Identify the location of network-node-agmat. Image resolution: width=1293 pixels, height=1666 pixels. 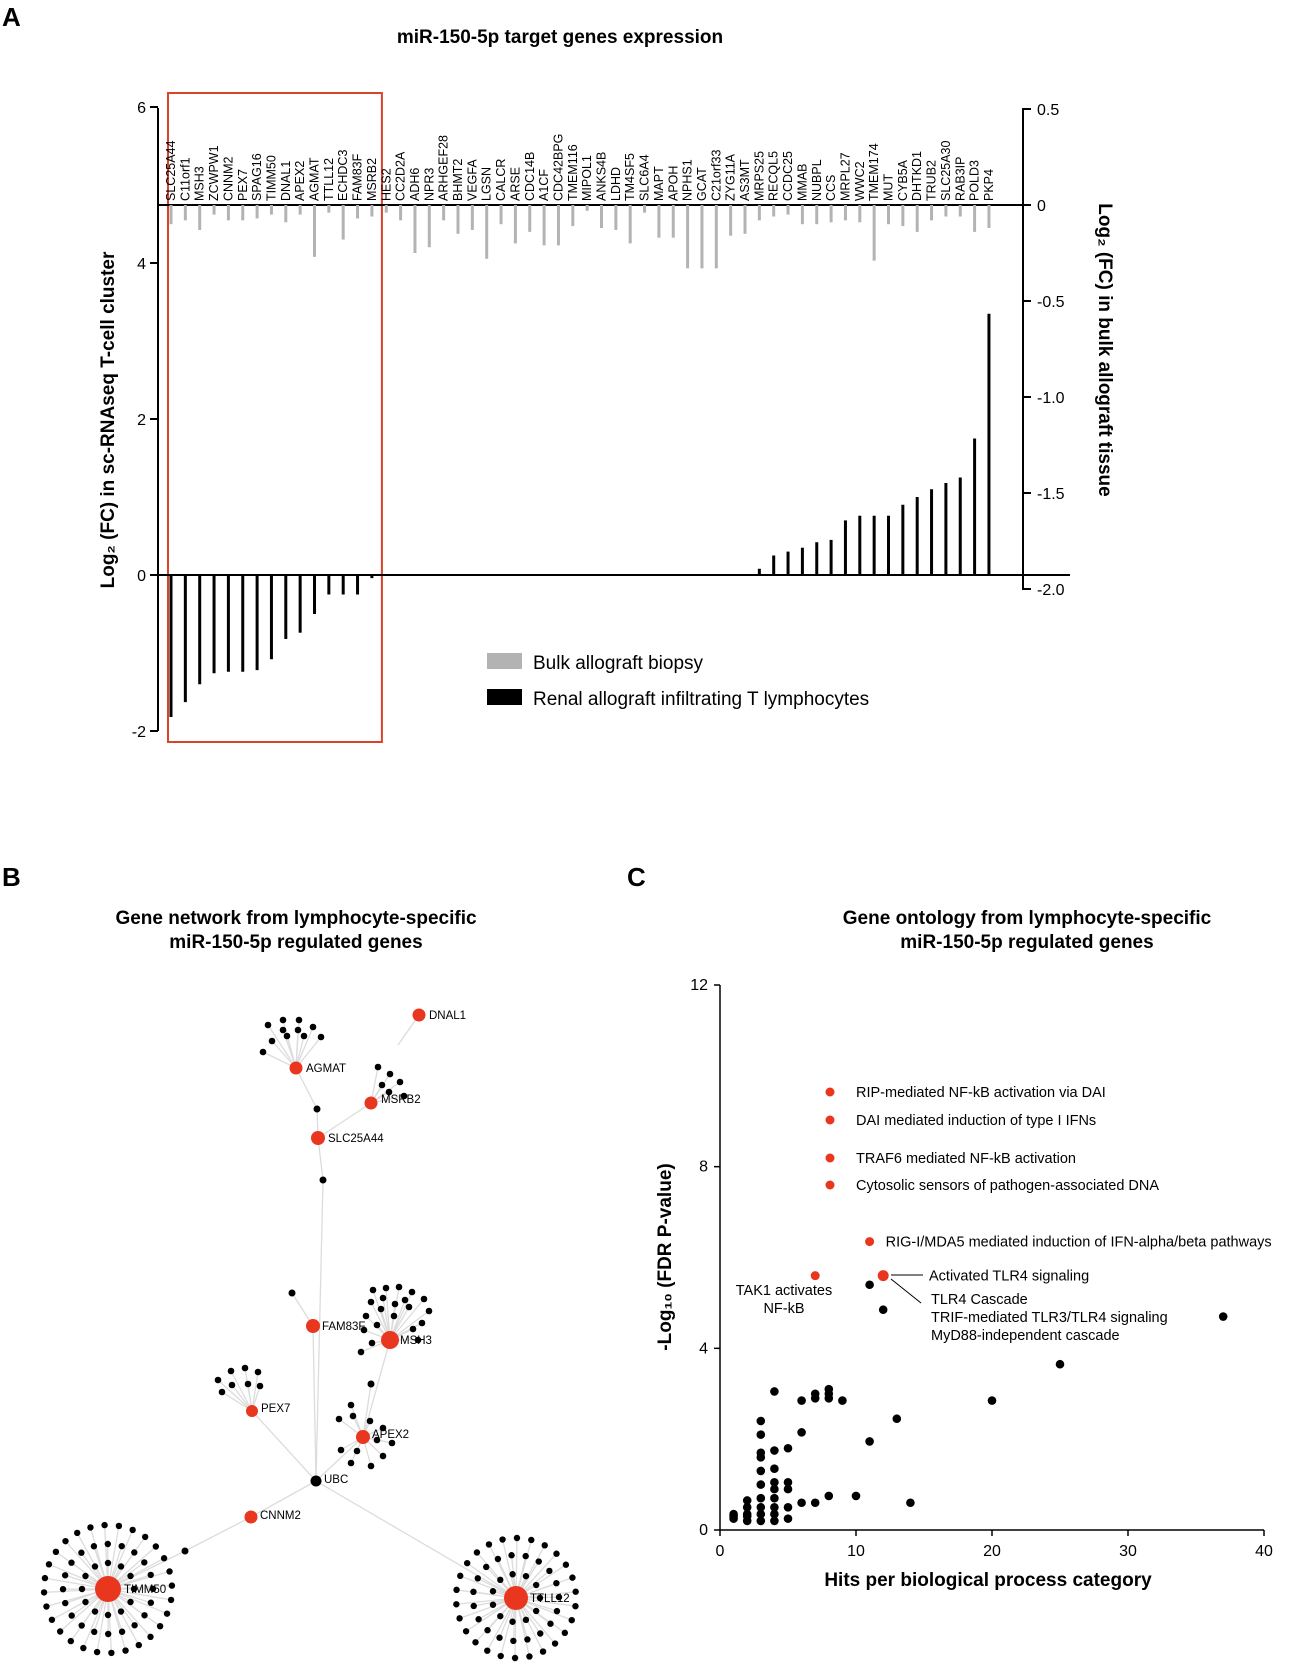
(296, 1068).